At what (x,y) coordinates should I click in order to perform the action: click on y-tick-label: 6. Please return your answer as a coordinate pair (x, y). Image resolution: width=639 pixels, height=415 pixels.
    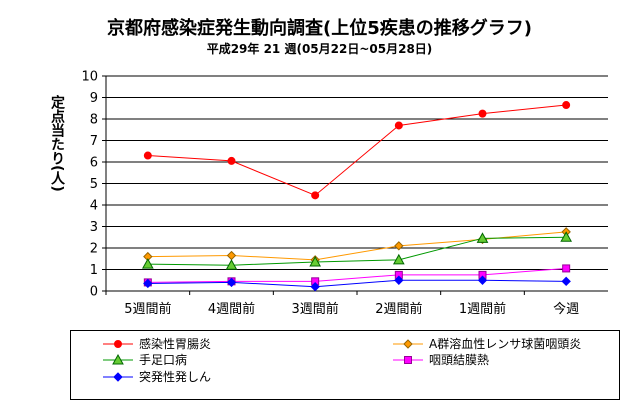
    Looking at the image, I should click on (94, 163).